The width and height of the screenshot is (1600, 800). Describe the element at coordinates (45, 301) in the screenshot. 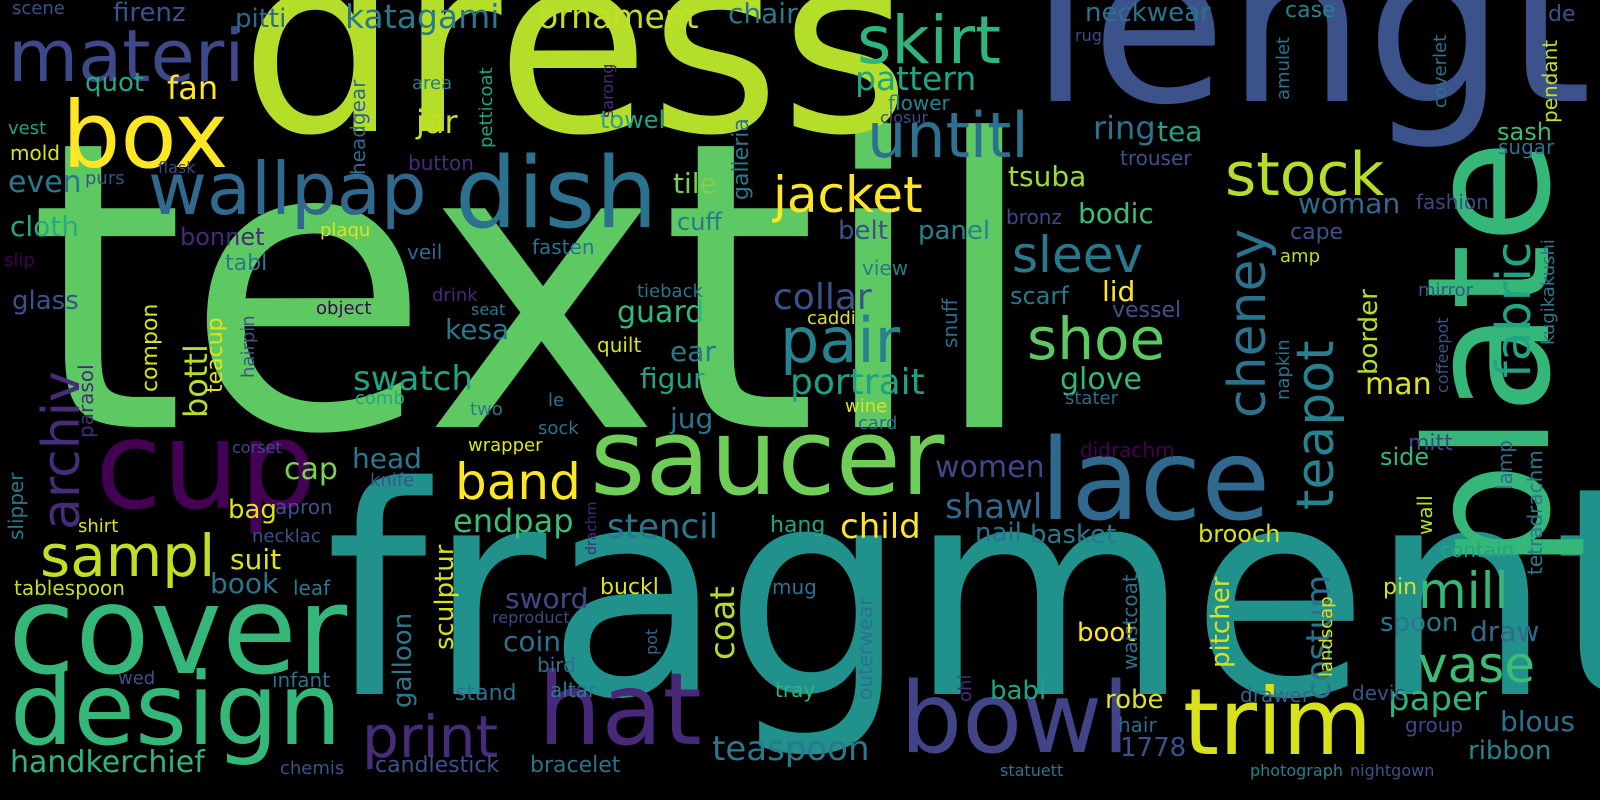

I see `word: glass` at that location.